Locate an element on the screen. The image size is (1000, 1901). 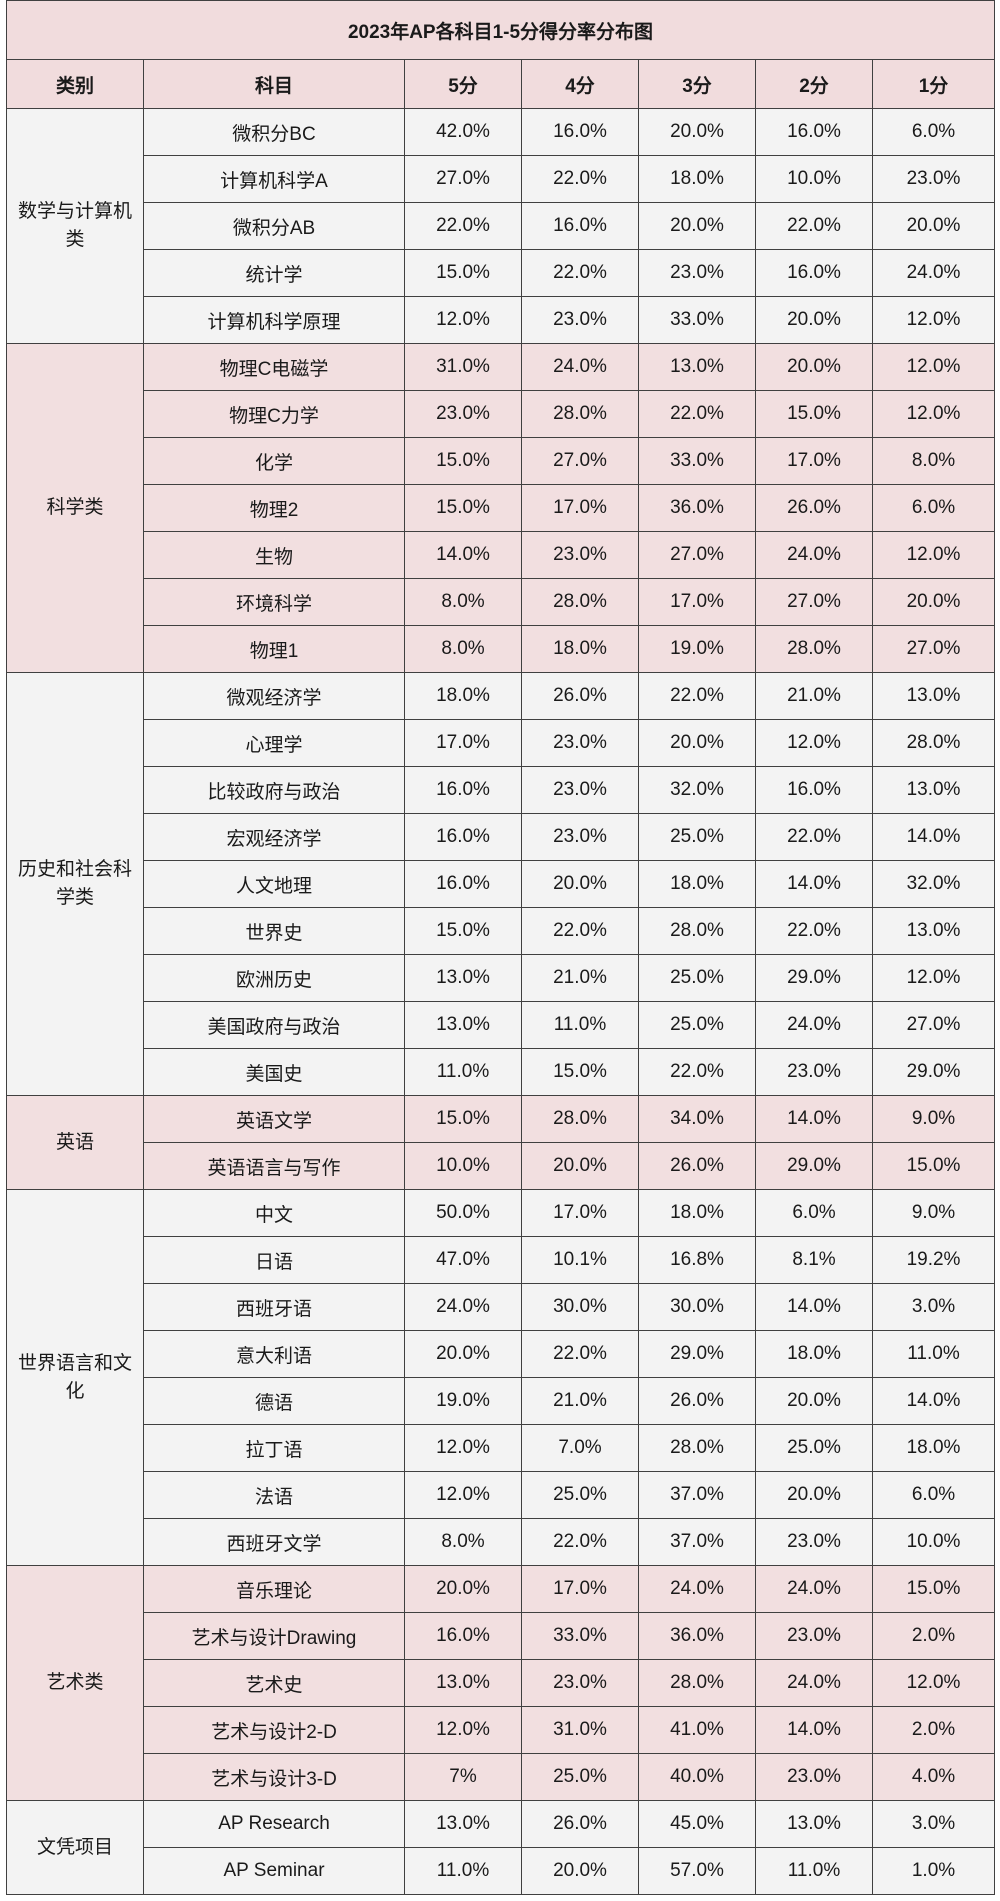
score-3-cell: 32.0% is located at coordinates (697, 790).